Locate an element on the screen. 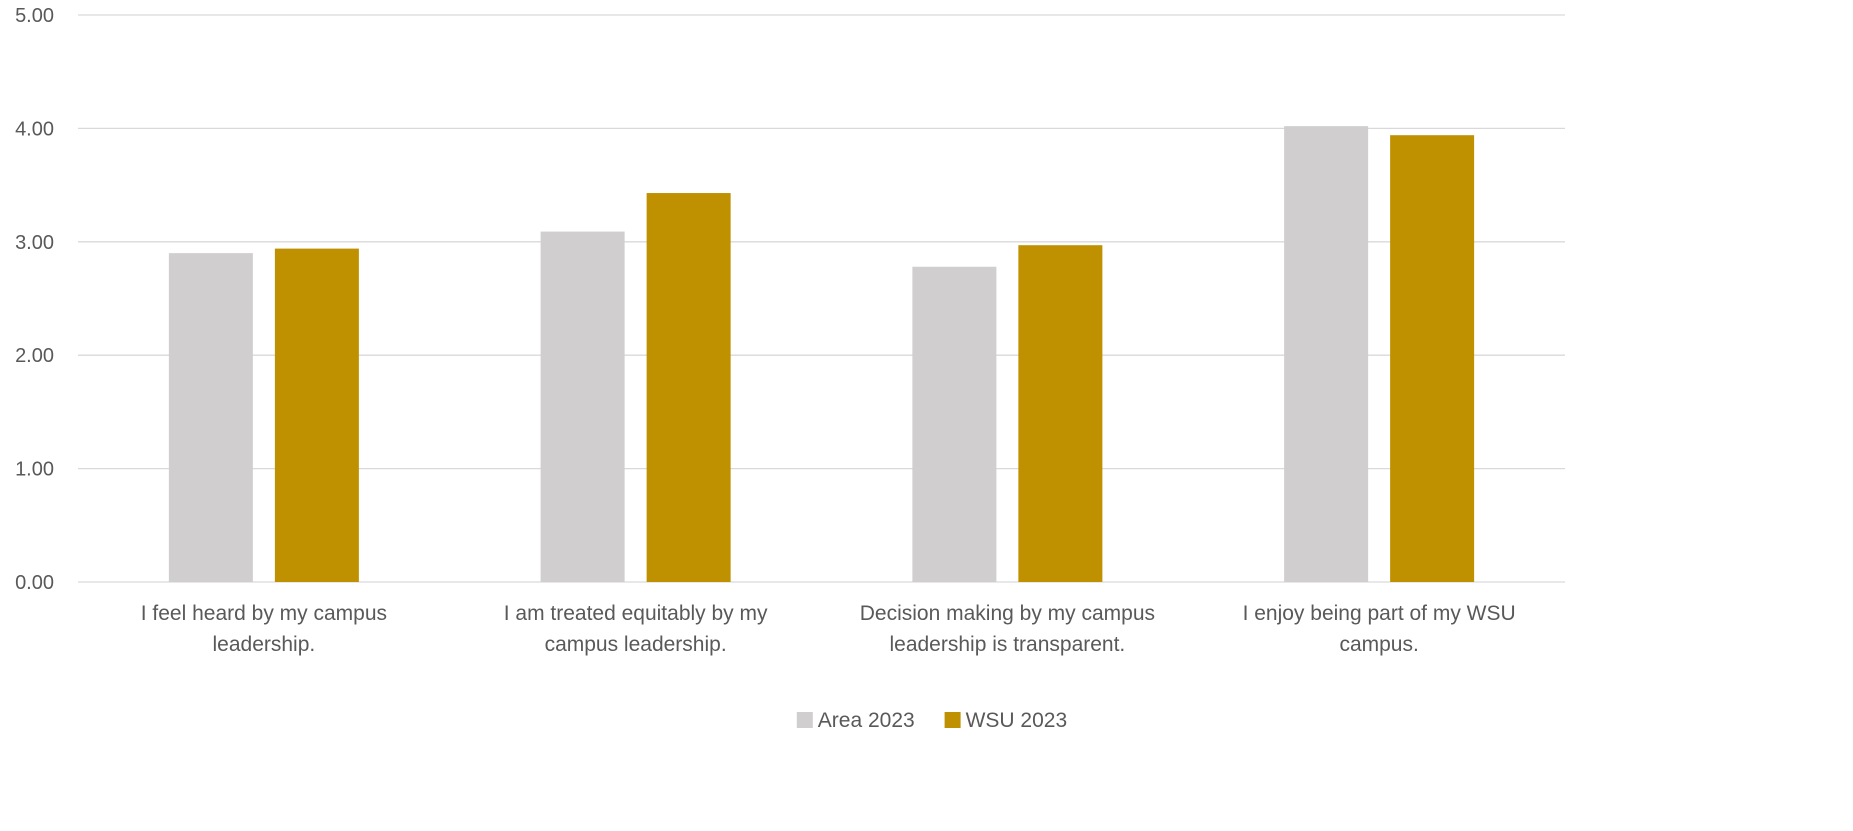  y-tick-label: 0.00 is located at coordinates (34, 583).